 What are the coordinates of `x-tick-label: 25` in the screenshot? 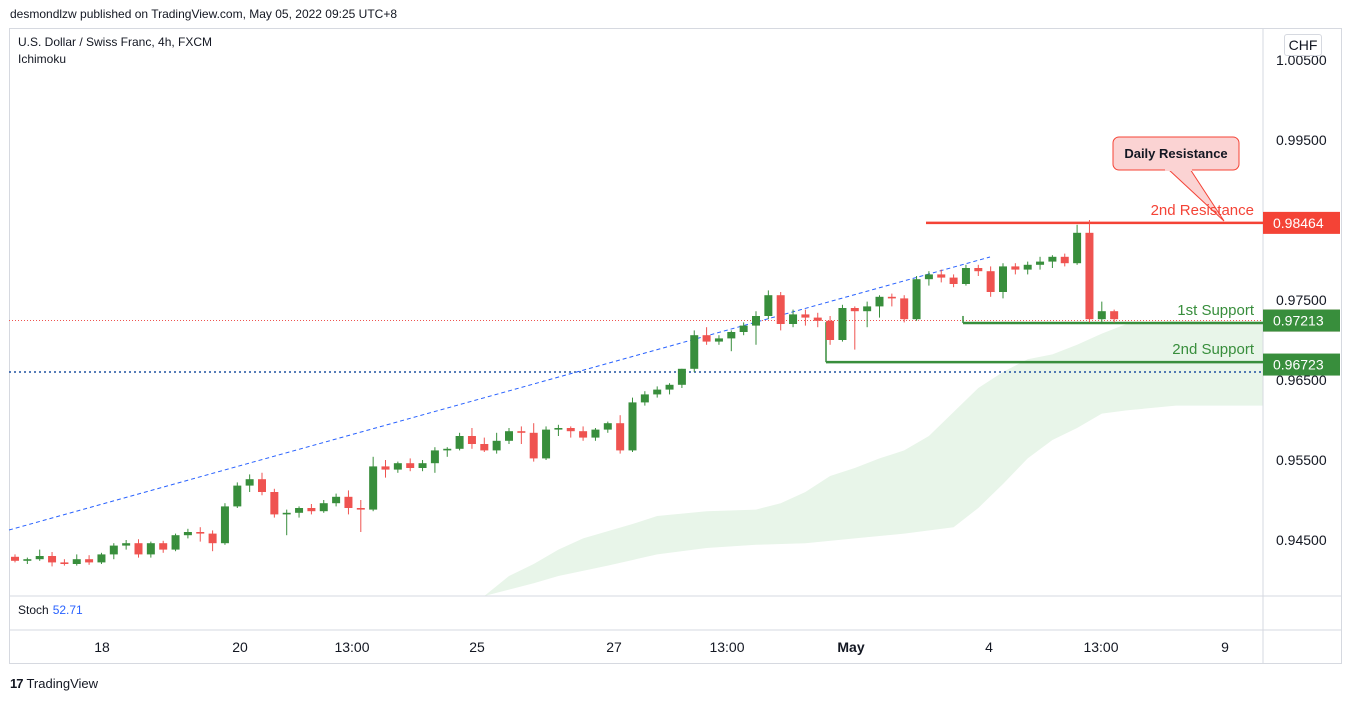 It's located at (477, 647).